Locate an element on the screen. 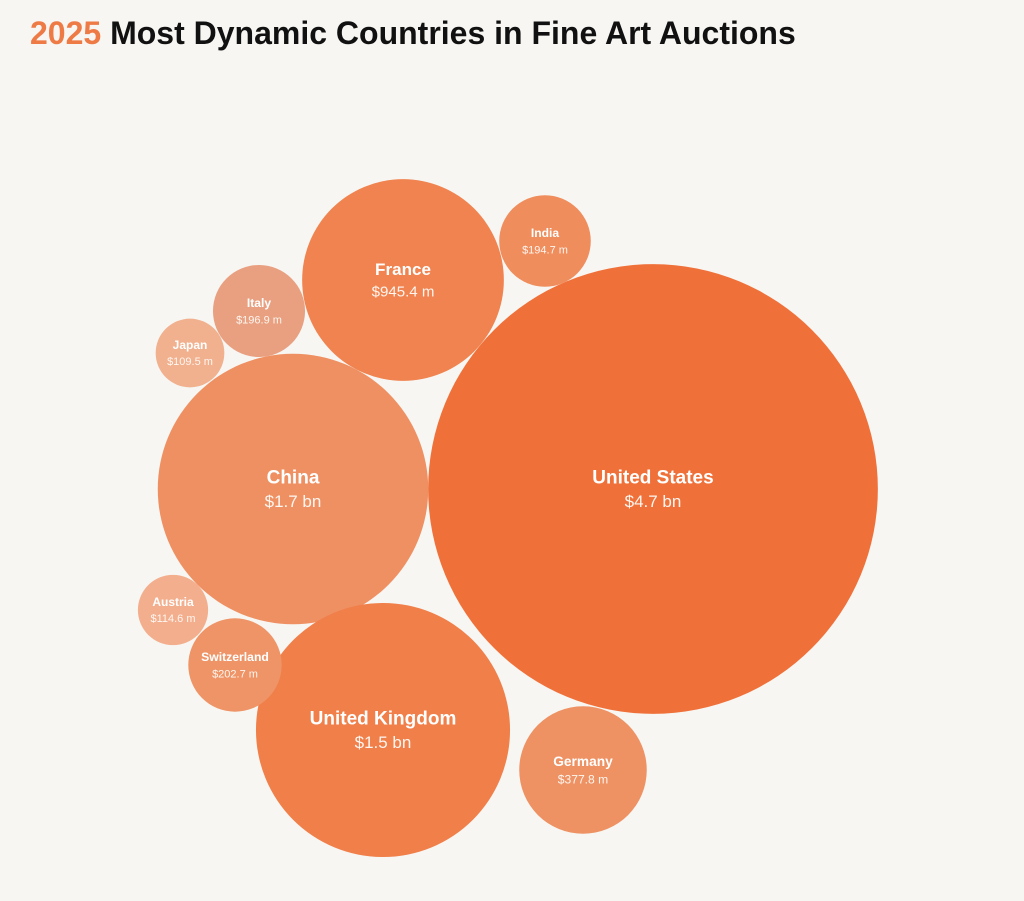 The height and width of the screenshot is (901, 1024). bubble-value-label: $377.8 m is located at coordinates (583, 780).